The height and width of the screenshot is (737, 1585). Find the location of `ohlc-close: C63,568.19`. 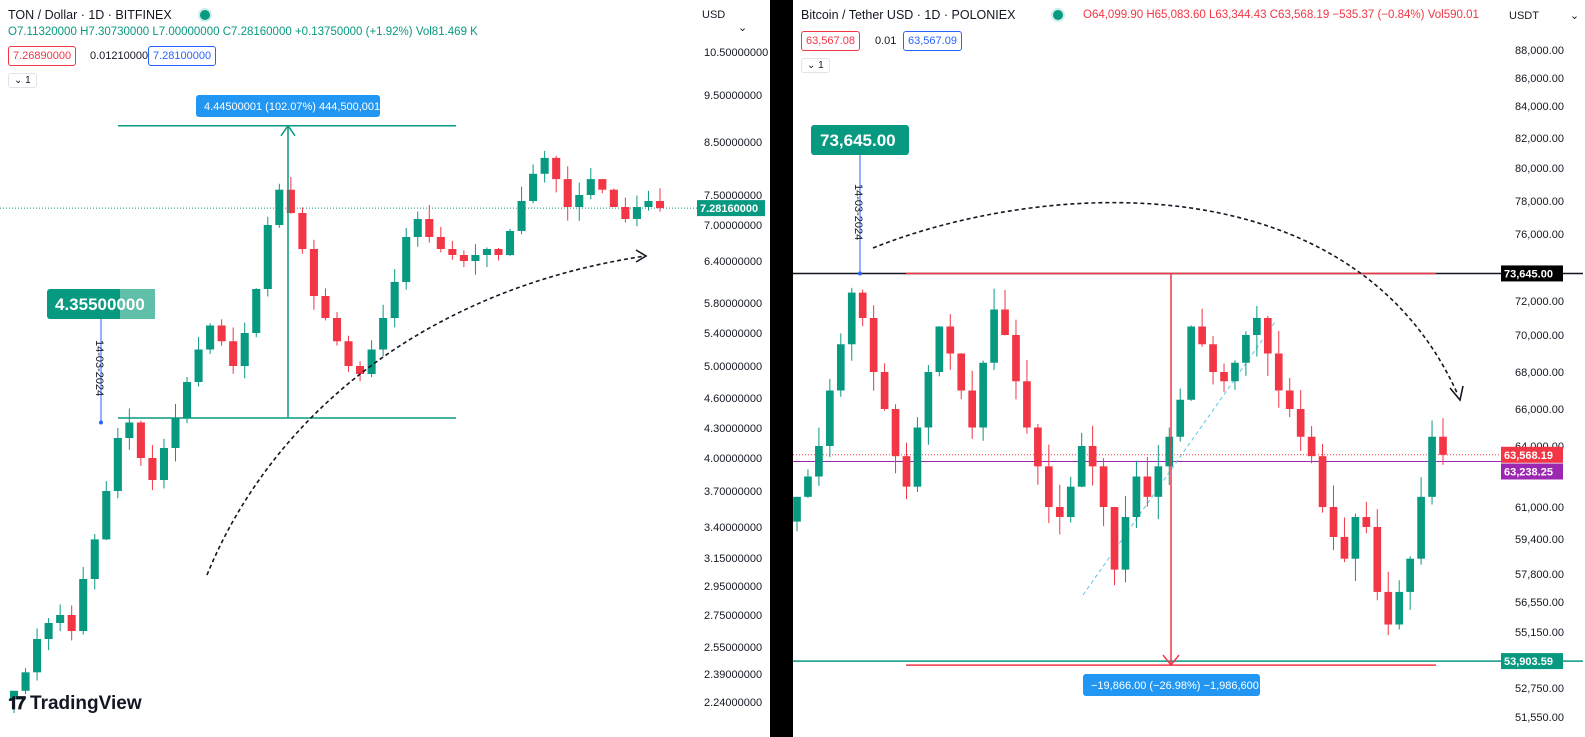

ohlc-close: C63,568.19 is located at coordinates (1299, 15).